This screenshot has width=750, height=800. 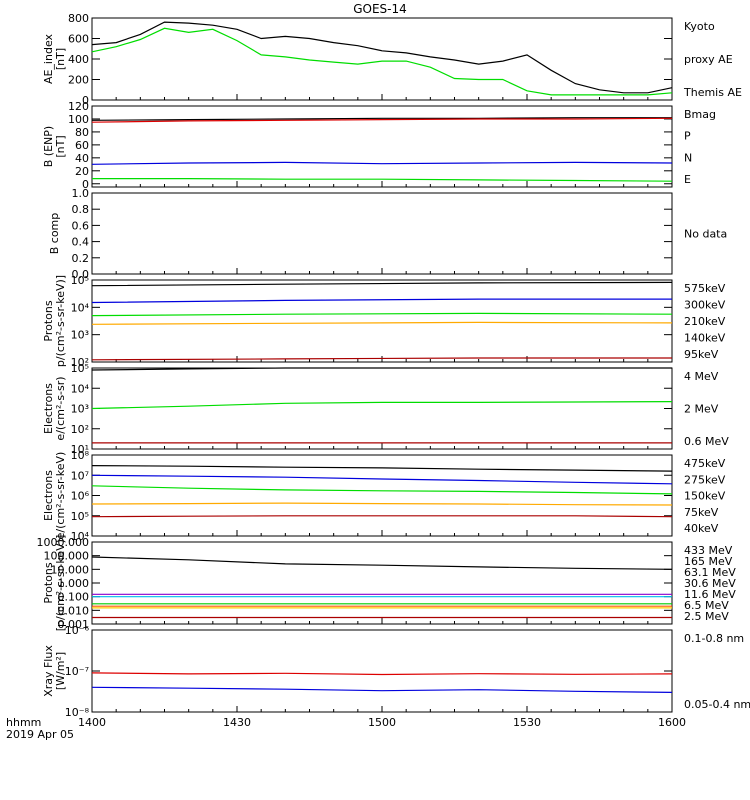 What do you see at coordinates (382, 163) in the screenshot?
I see `series-line-e` at bounding box center [382, 163].